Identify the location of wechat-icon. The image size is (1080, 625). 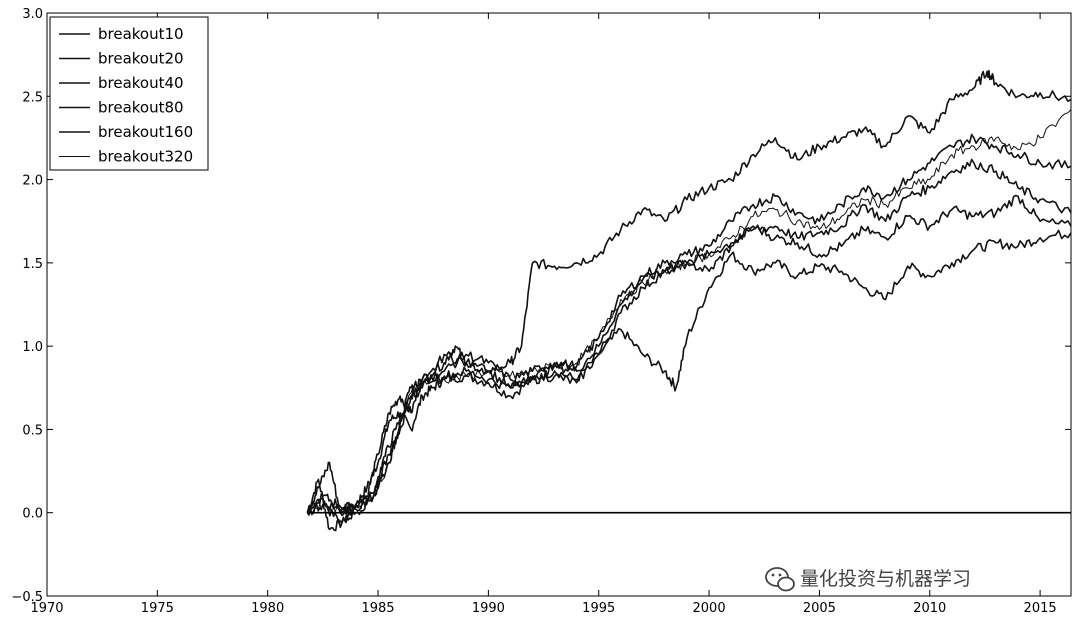
(780, 579).